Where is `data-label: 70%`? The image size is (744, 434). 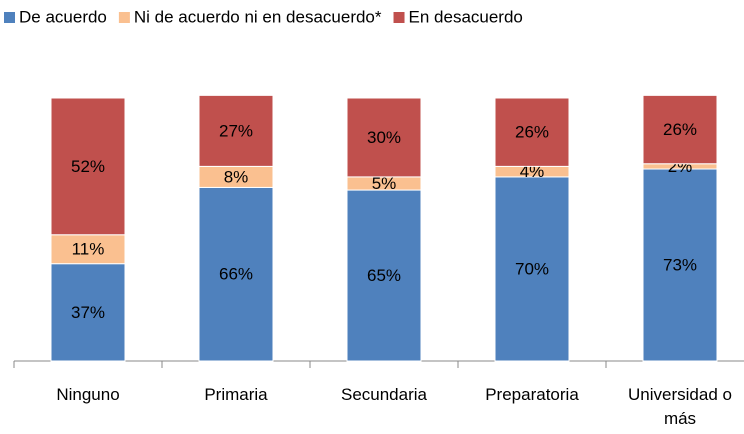
data-label: 70% is located at coordinates (532, 268).